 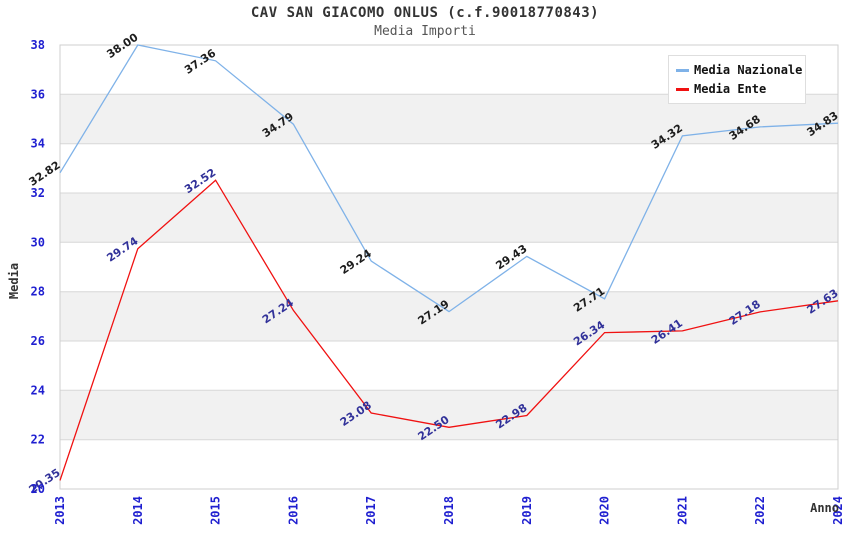 I want to click on value-label: 29.24, so click(x=356, y=262).